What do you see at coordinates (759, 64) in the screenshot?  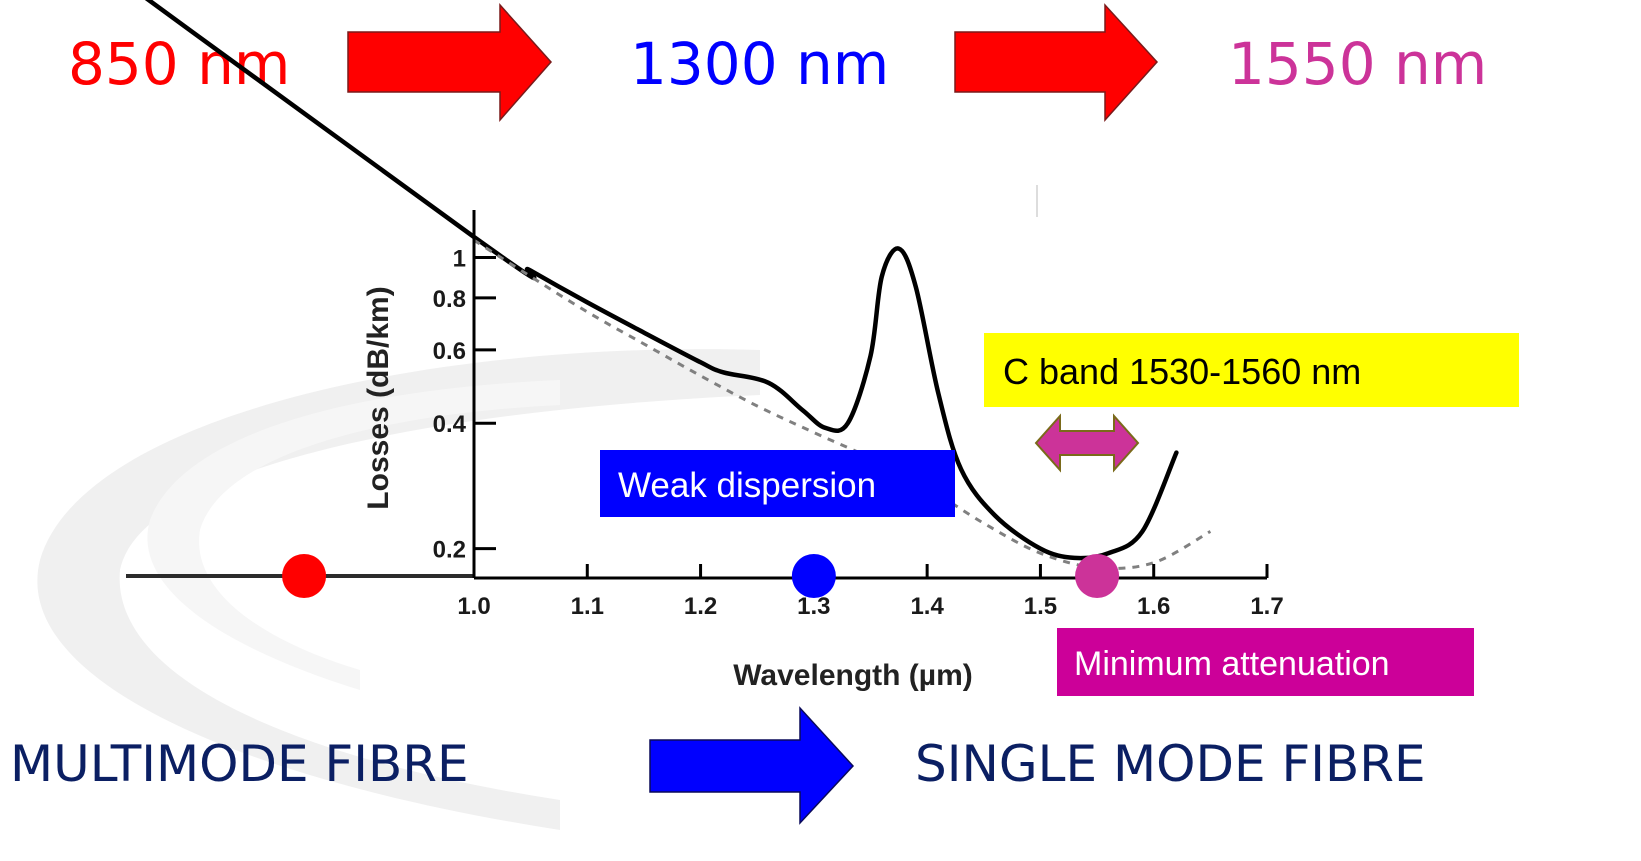 I see `label-1300nm: 1300 nm` at bounding box center [759, 64].